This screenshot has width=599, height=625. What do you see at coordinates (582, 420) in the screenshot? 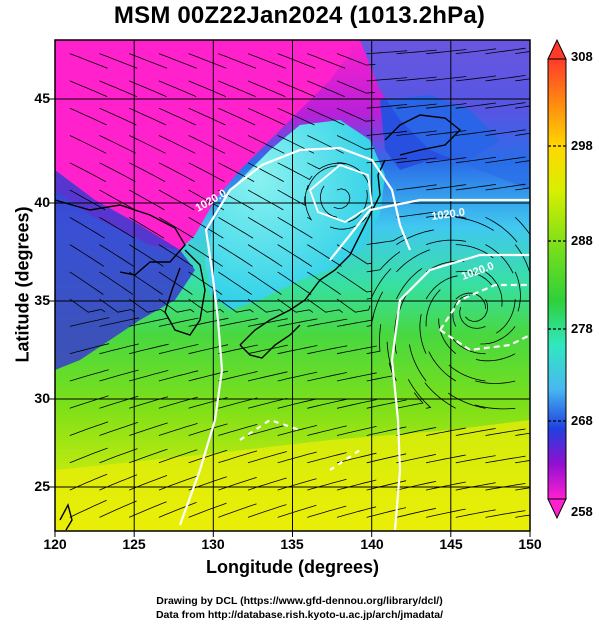
I see `colorbar-tick-268: 268` at bounding box center [582, 420].